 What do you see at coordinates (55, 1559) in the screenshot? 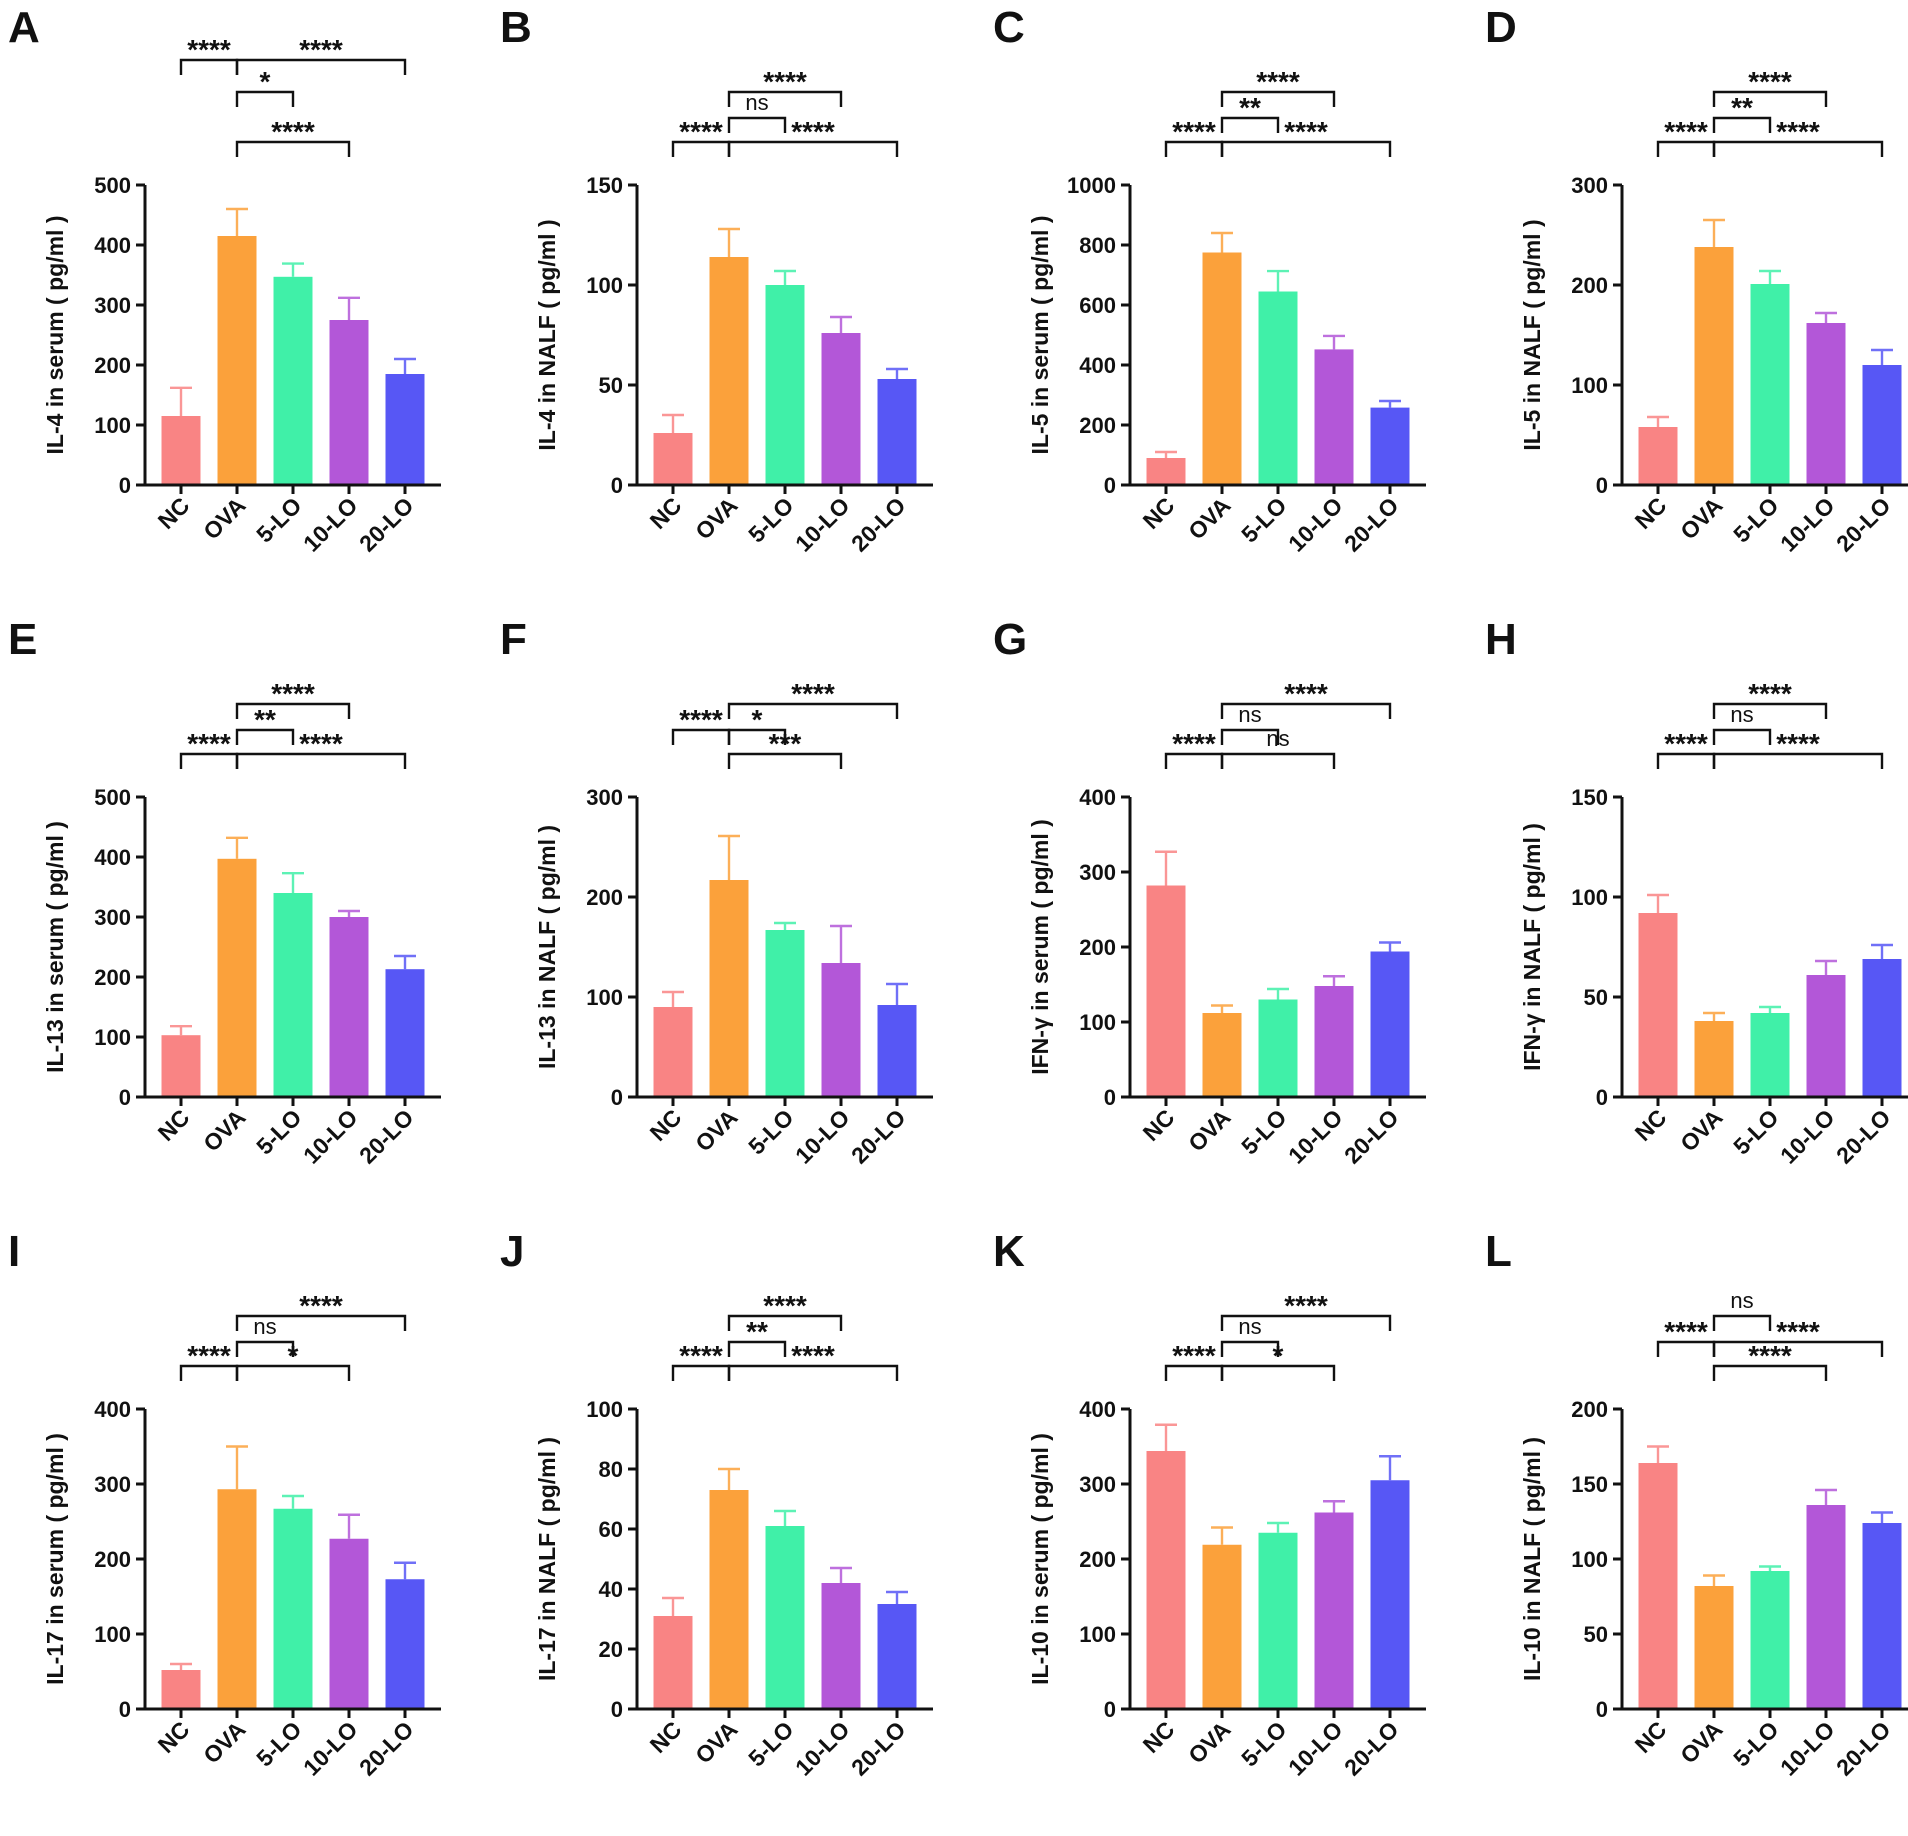
I see `y-axis-label: IL-17 in serum ( pg/ml )` at bounding box center [55, 1559].